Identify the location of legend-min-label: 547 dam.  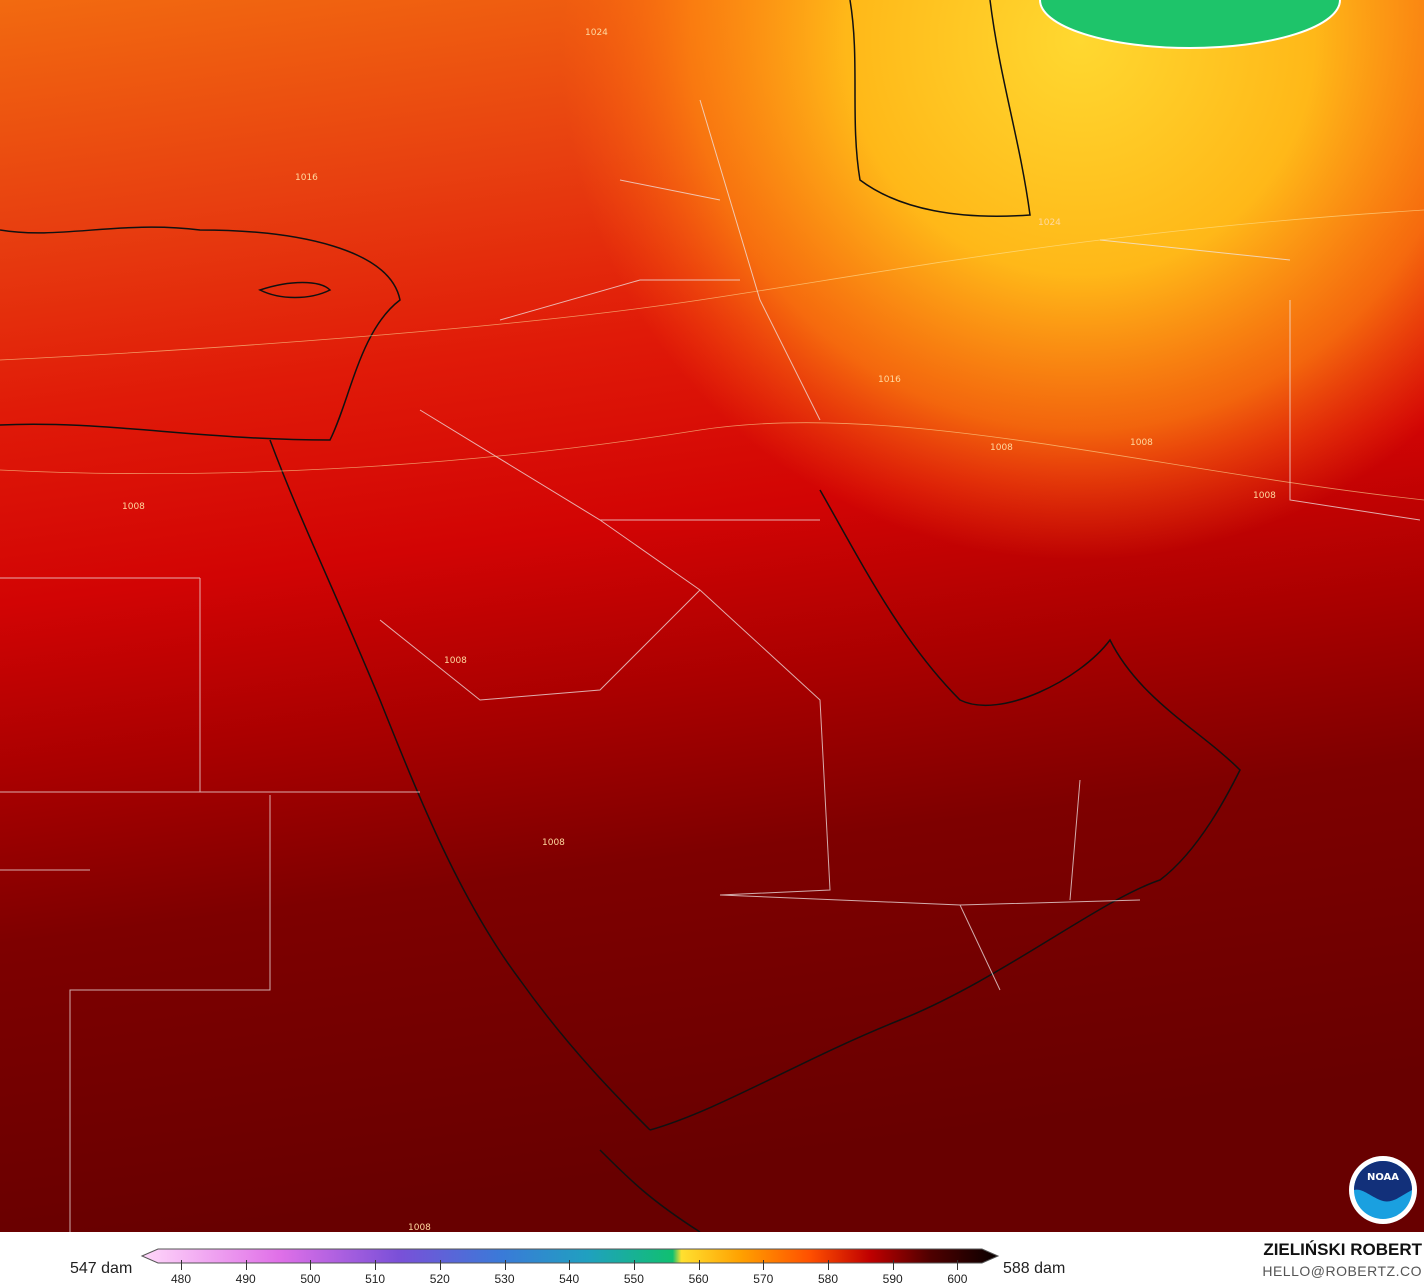
(101, 1268).